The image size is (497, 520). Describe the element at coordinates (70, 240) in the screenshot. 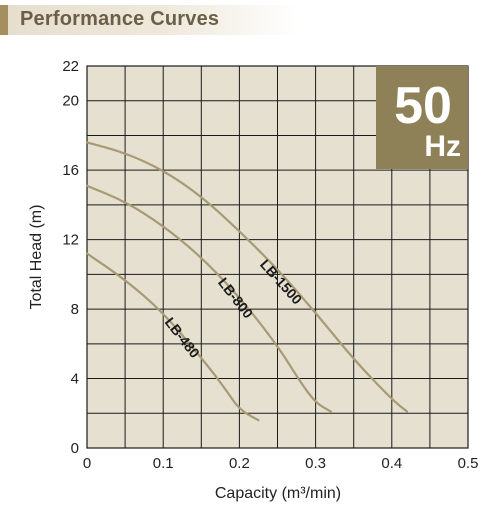

I see `y-tick-label: 12` at that location.